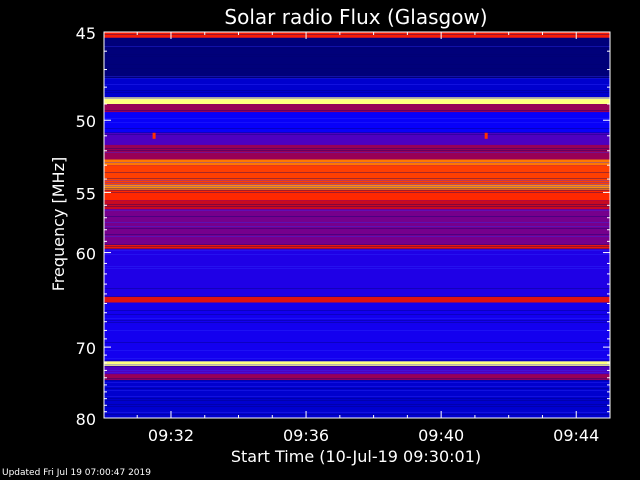 The height and width of the screenshot is (480, 640). Describe the element at coordinates (576, 435) in the screenshot. I see `x-tick-label: 09:44` at that location.